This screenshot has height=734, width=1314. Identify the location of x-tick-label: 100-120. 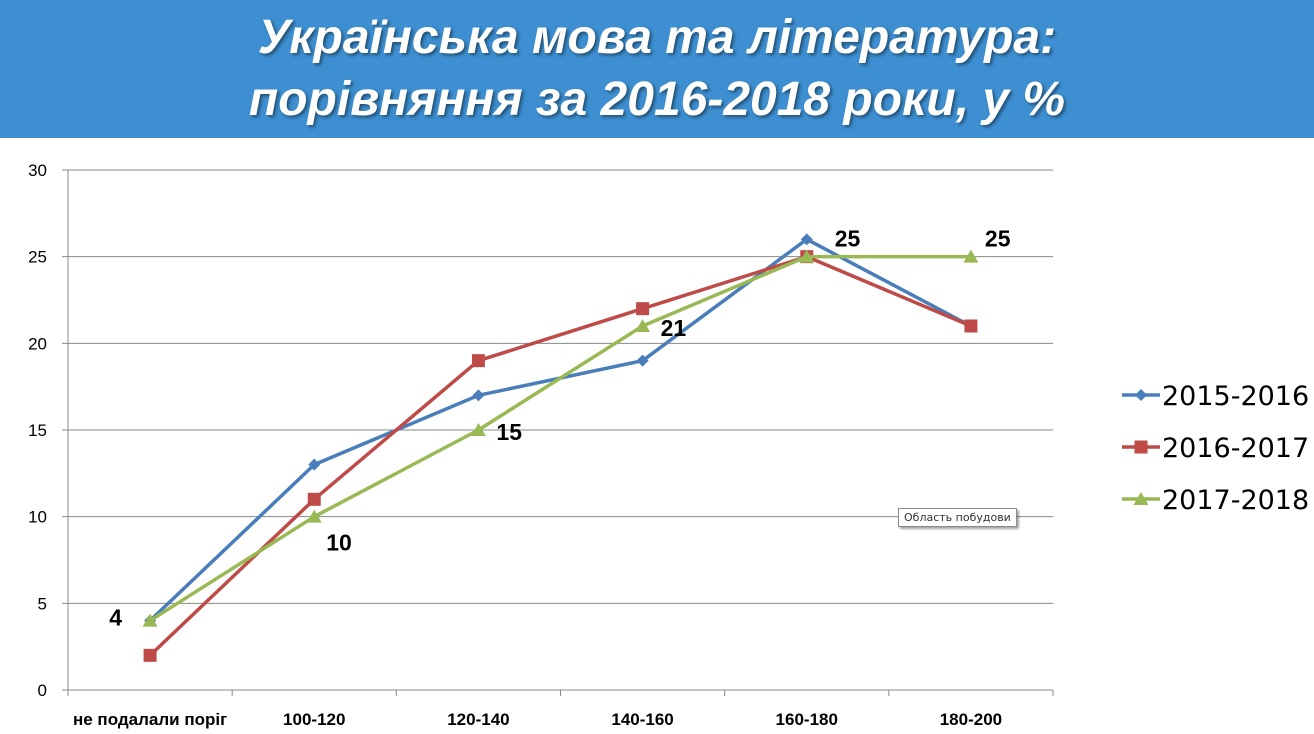
(314, 719).